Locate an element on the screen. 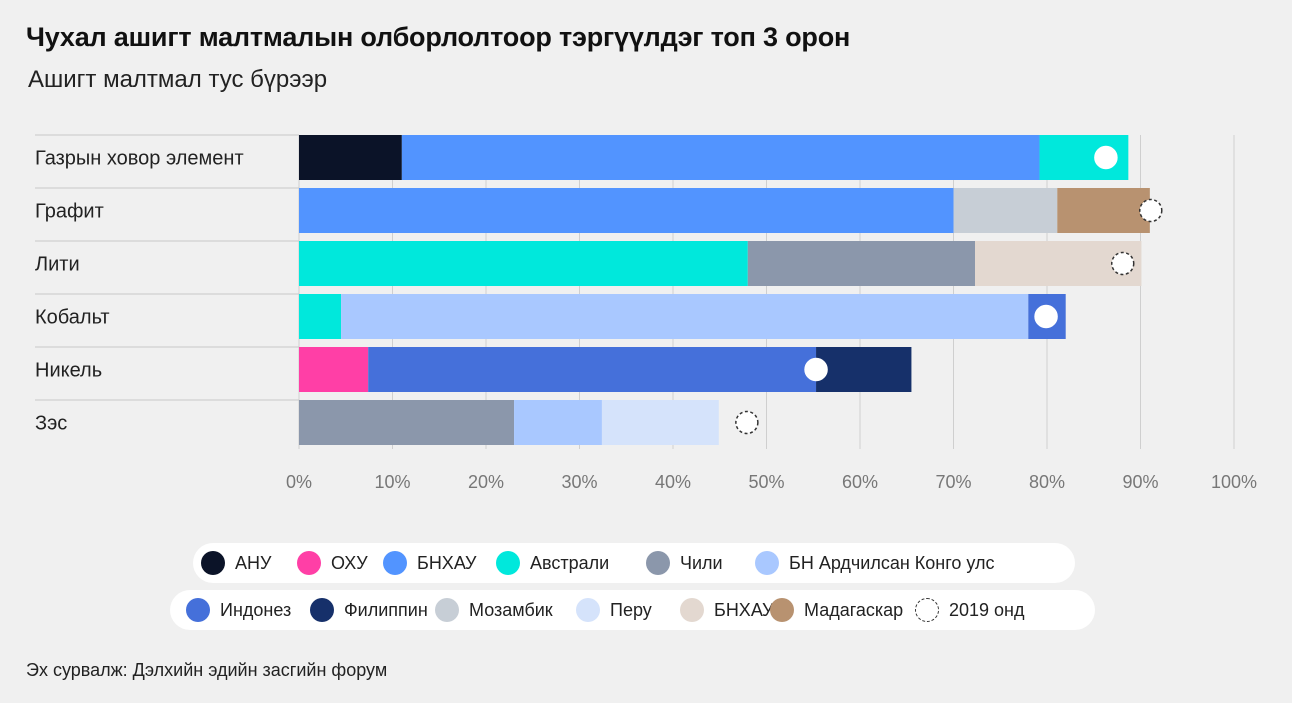  legend-label: Индонез is located at coordinates (256, 609).